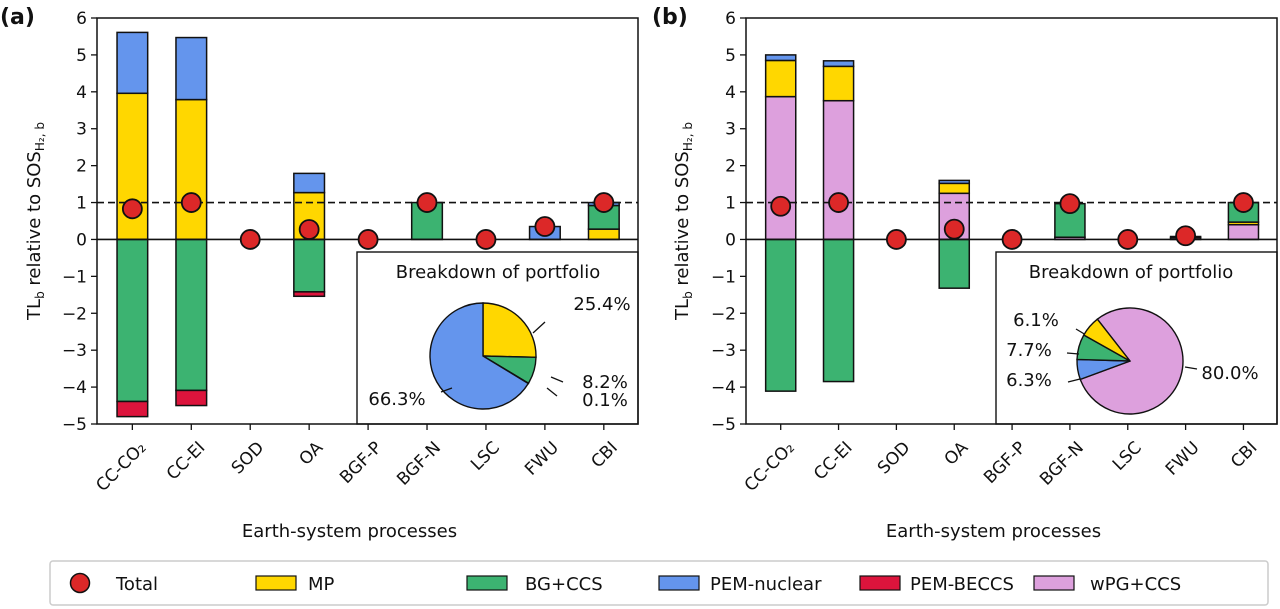  I want to click on legend-item-bgccs: BG+CCS, so click(534, 584).